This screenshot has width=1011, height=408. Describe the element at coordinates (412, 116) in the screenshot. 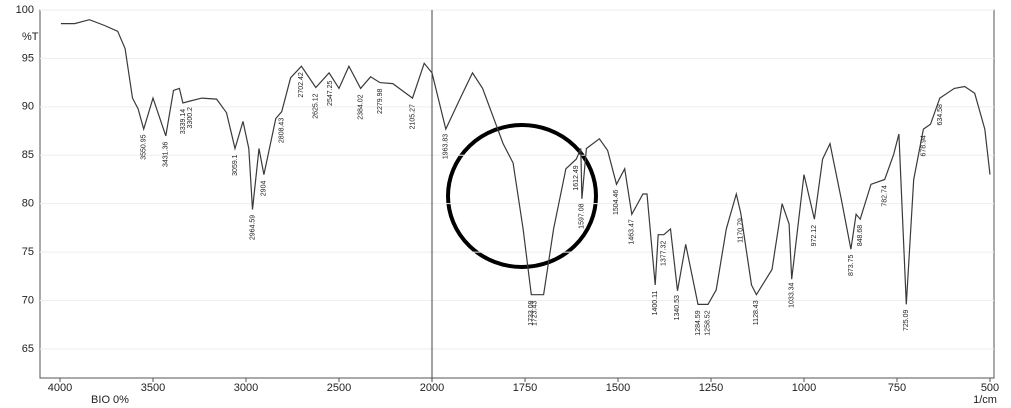

I see `peak-label: 2105.27` at that location.